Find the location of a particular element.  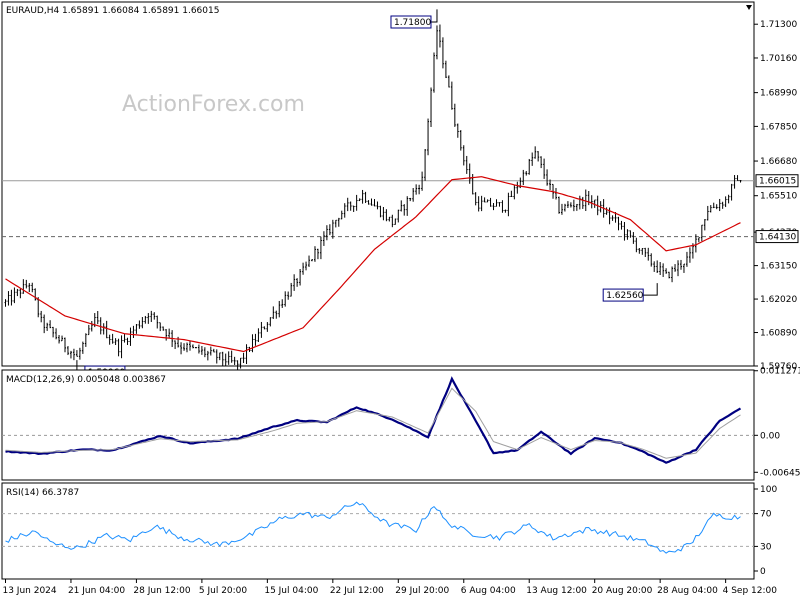

macd-tick-label-1: 0.00 is located at coordinates (770, 436).